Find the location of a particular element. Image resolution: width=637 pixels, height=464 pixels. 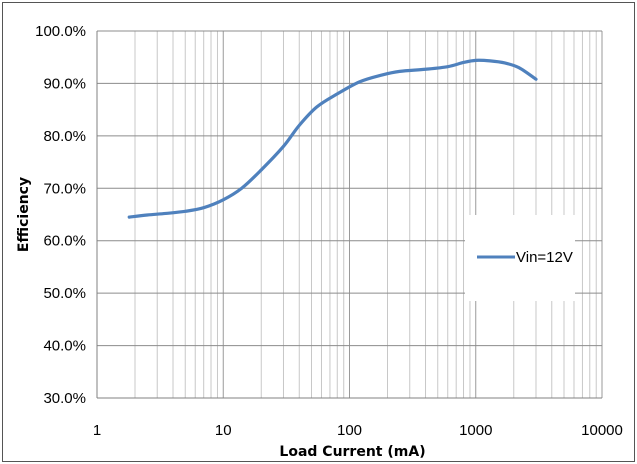

x-tick-label: 100 is located at coordinates (349, 430).